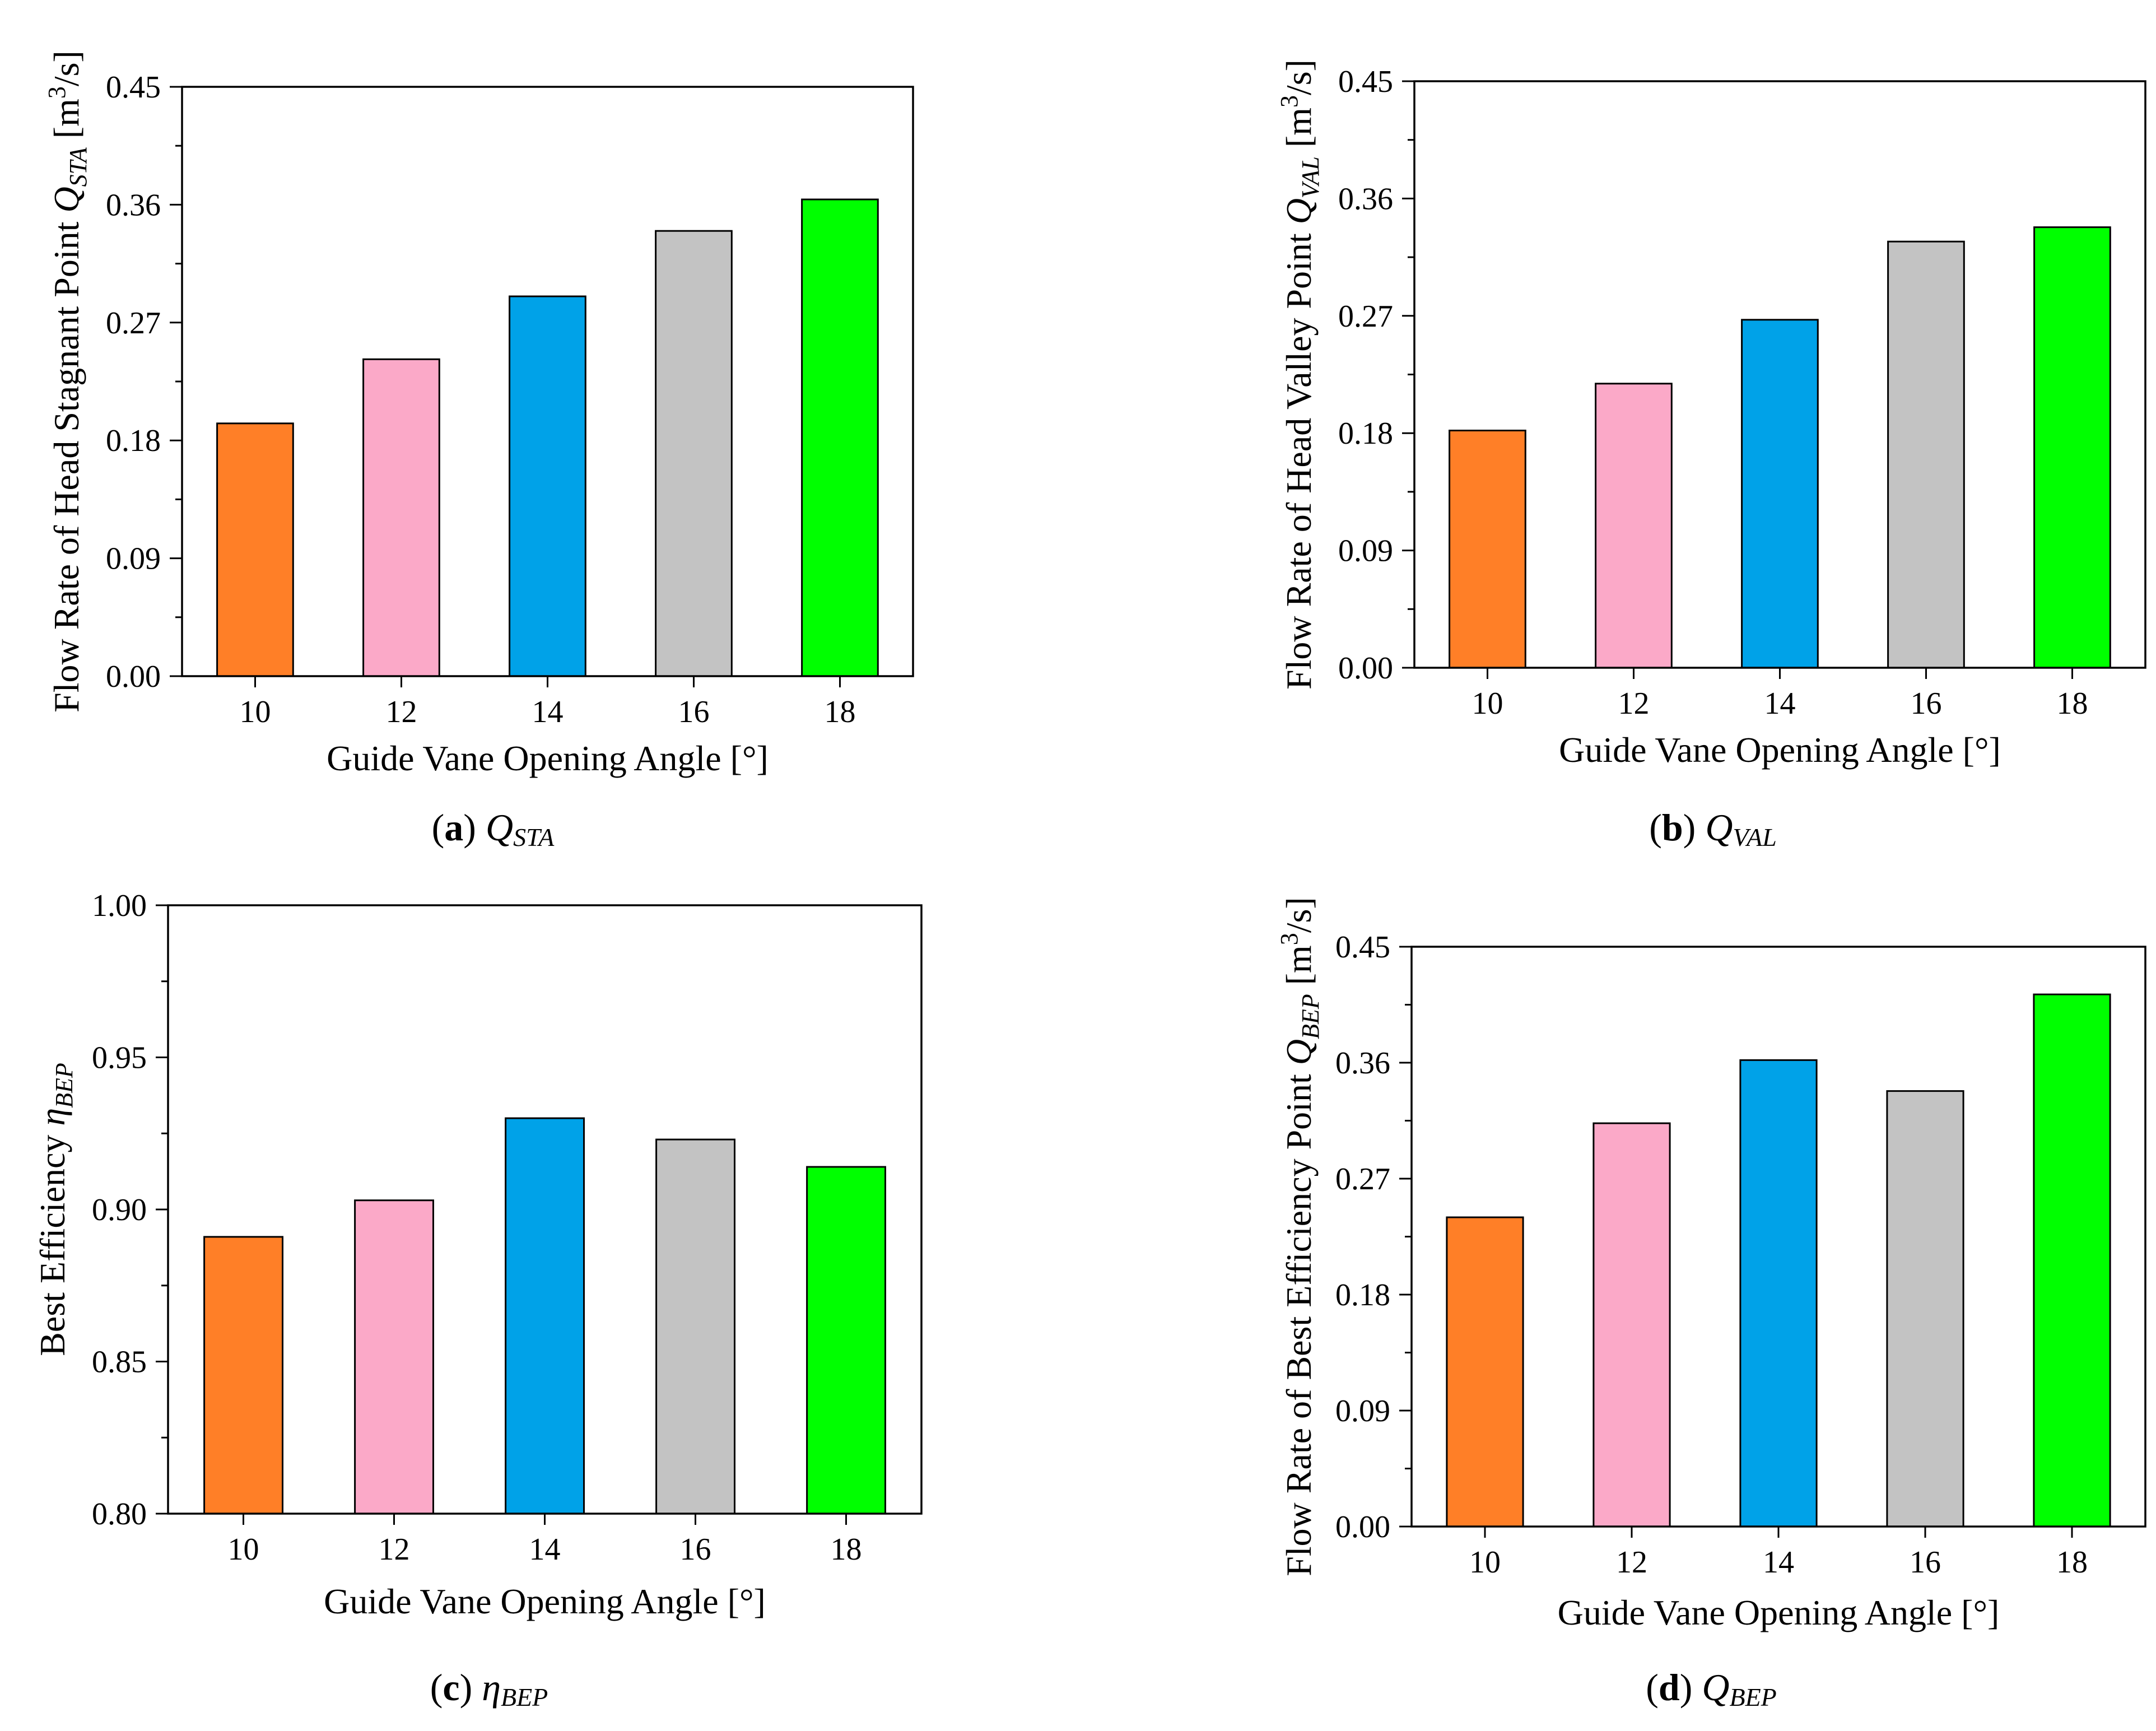 This screenshot has height=1731, width=2156. I want to click on y-tick-label: 0.95, so click(119, 1058).